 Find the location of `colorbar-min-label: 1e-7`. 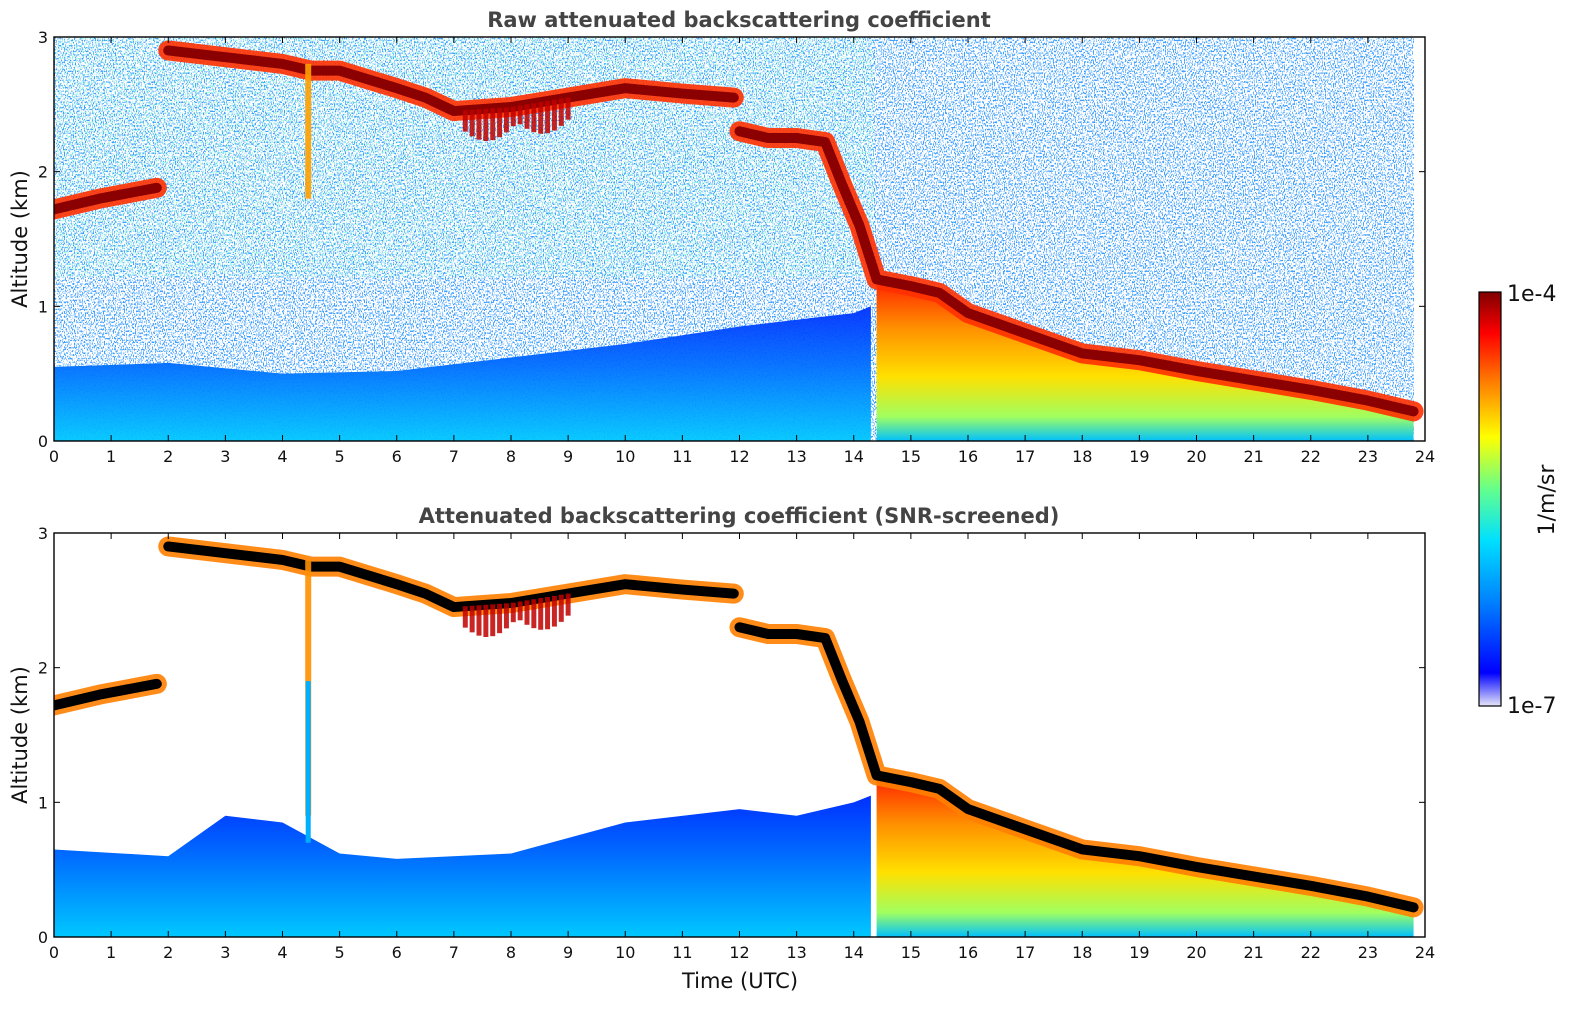

colorbar-min-label: 1e-7 is located at coordinates (1531, 706).